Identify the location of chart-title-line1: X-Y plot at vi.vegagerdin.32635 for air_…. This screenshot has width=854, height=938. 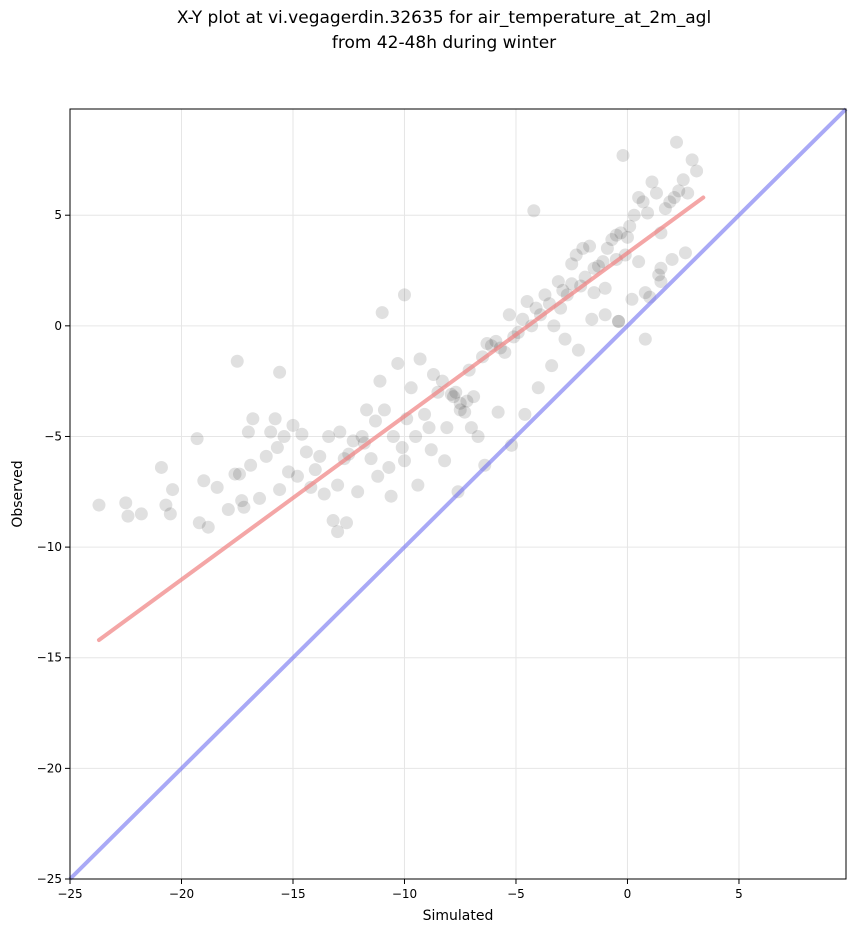
(444, 18).